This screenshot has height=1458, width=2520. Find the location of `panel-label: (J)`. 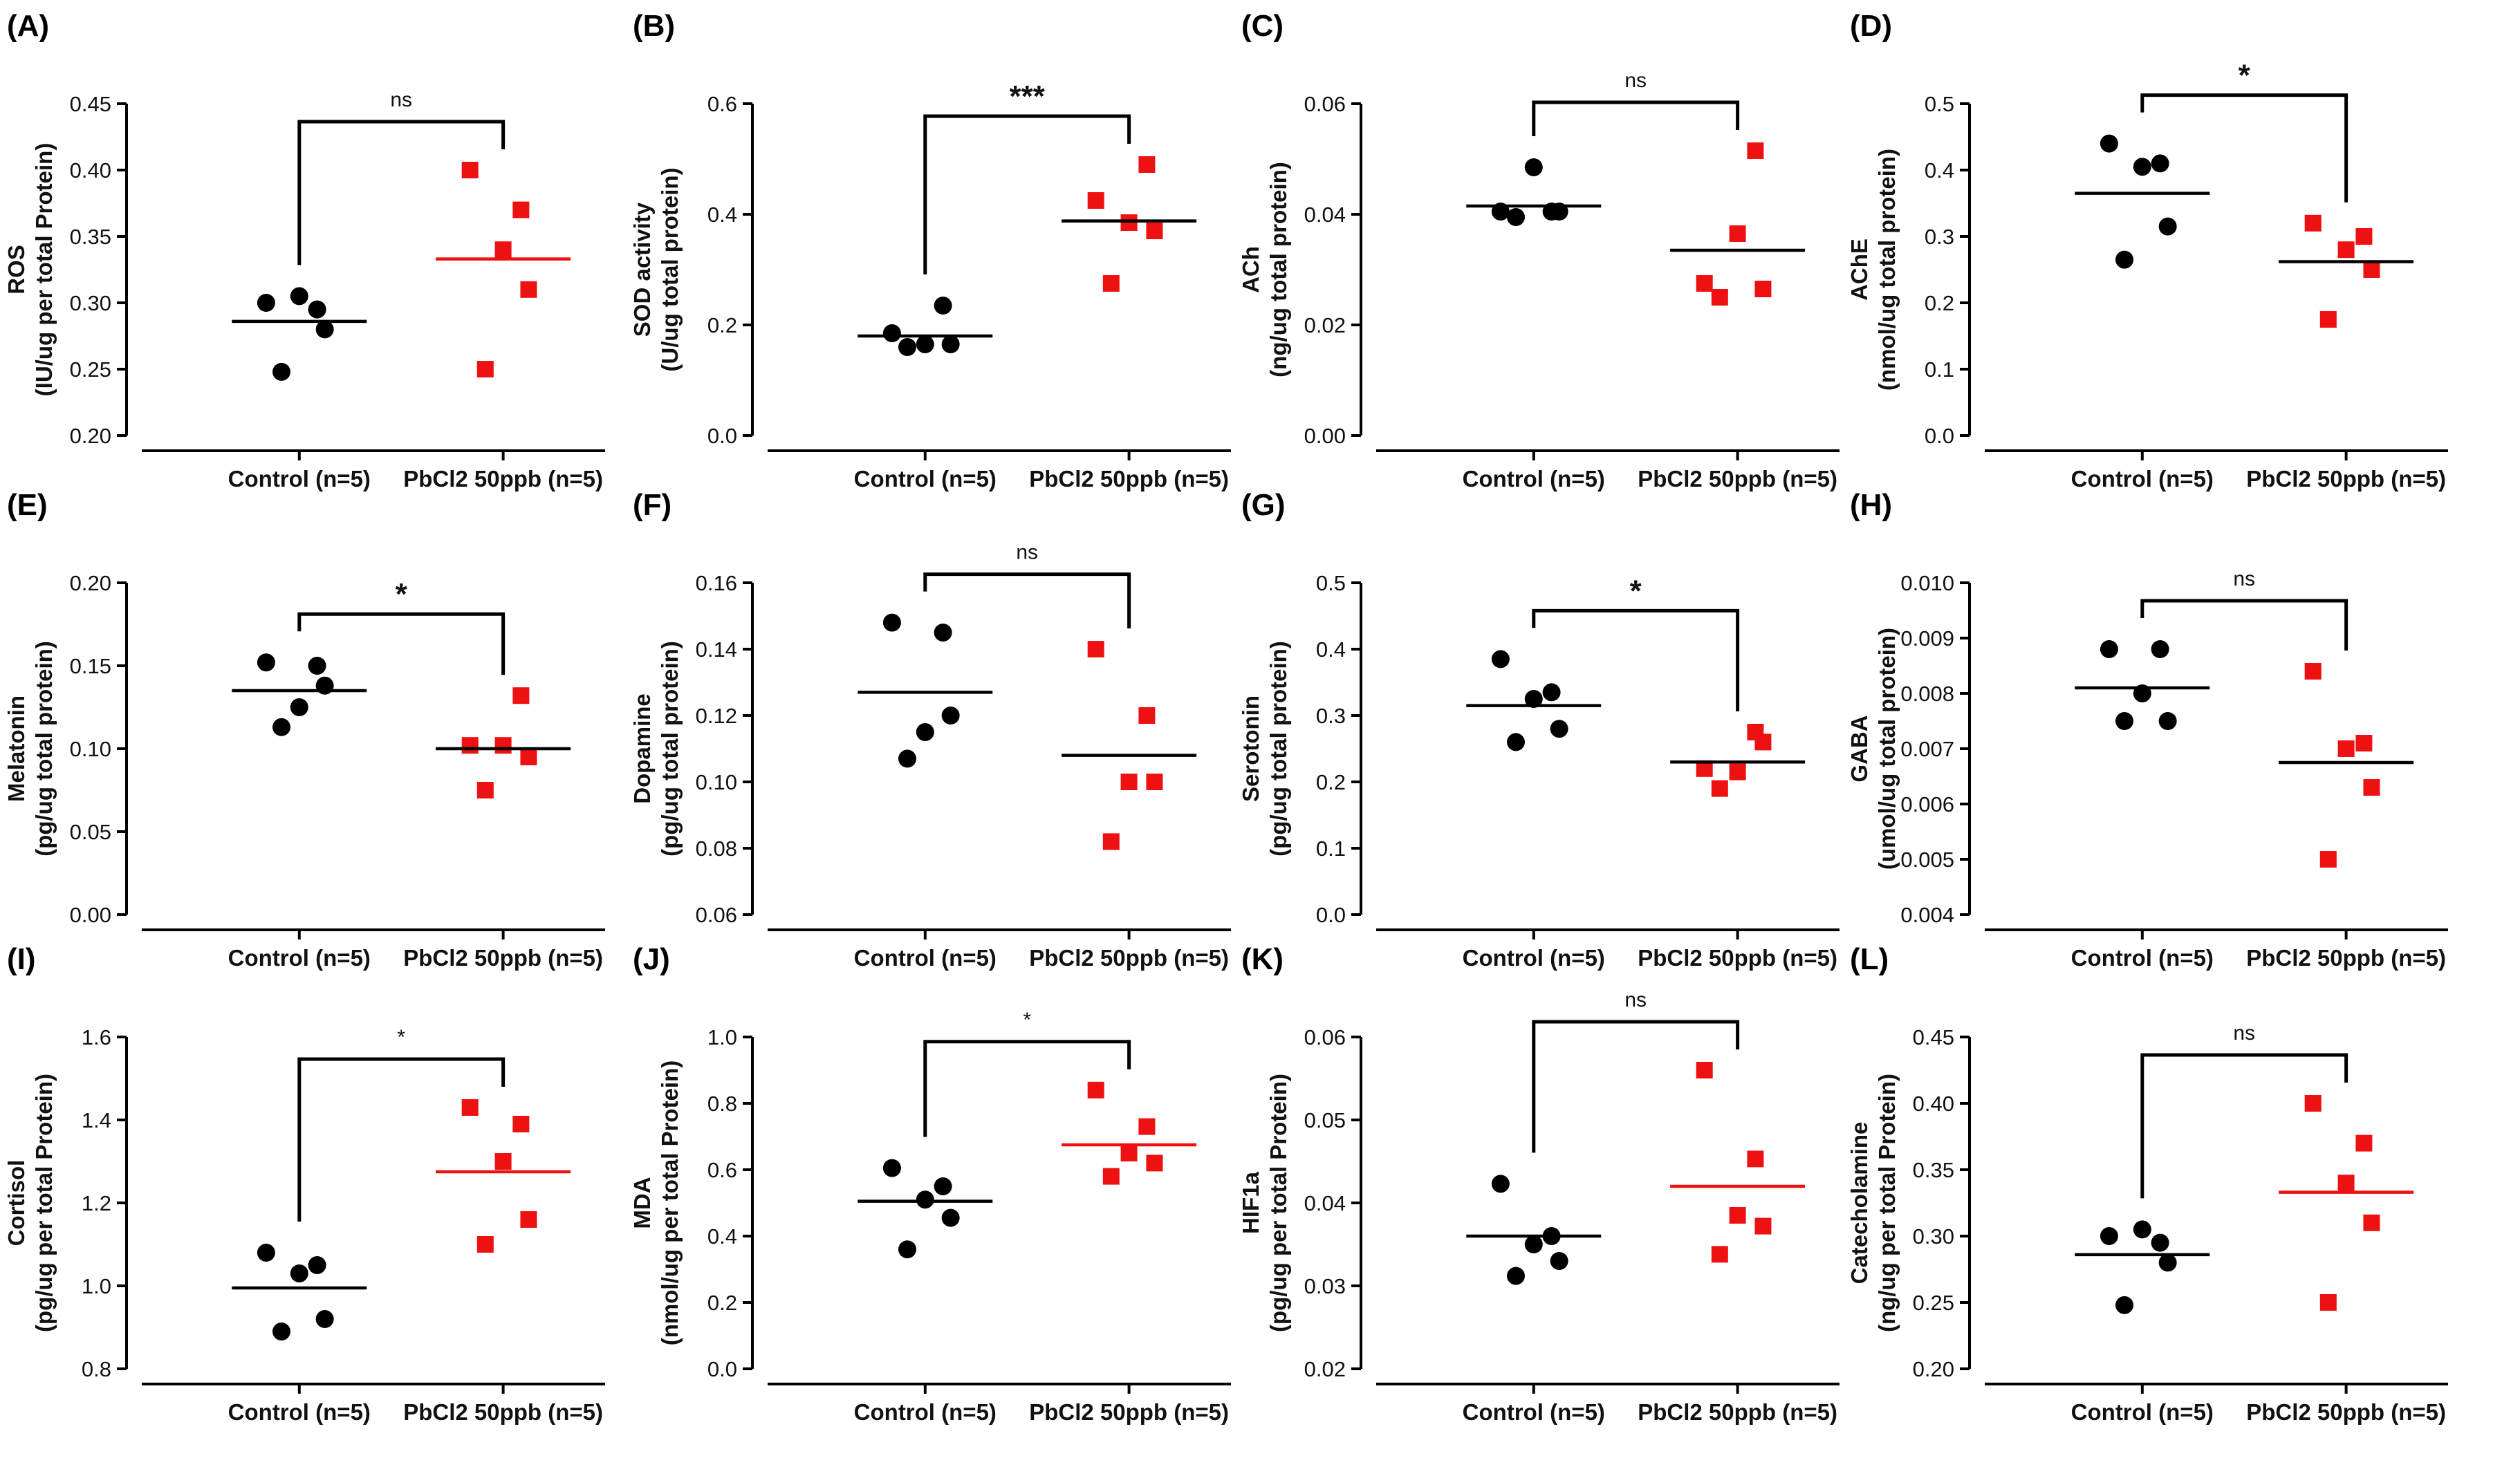

panel-label: (J) is located at coordinates (651, 959).